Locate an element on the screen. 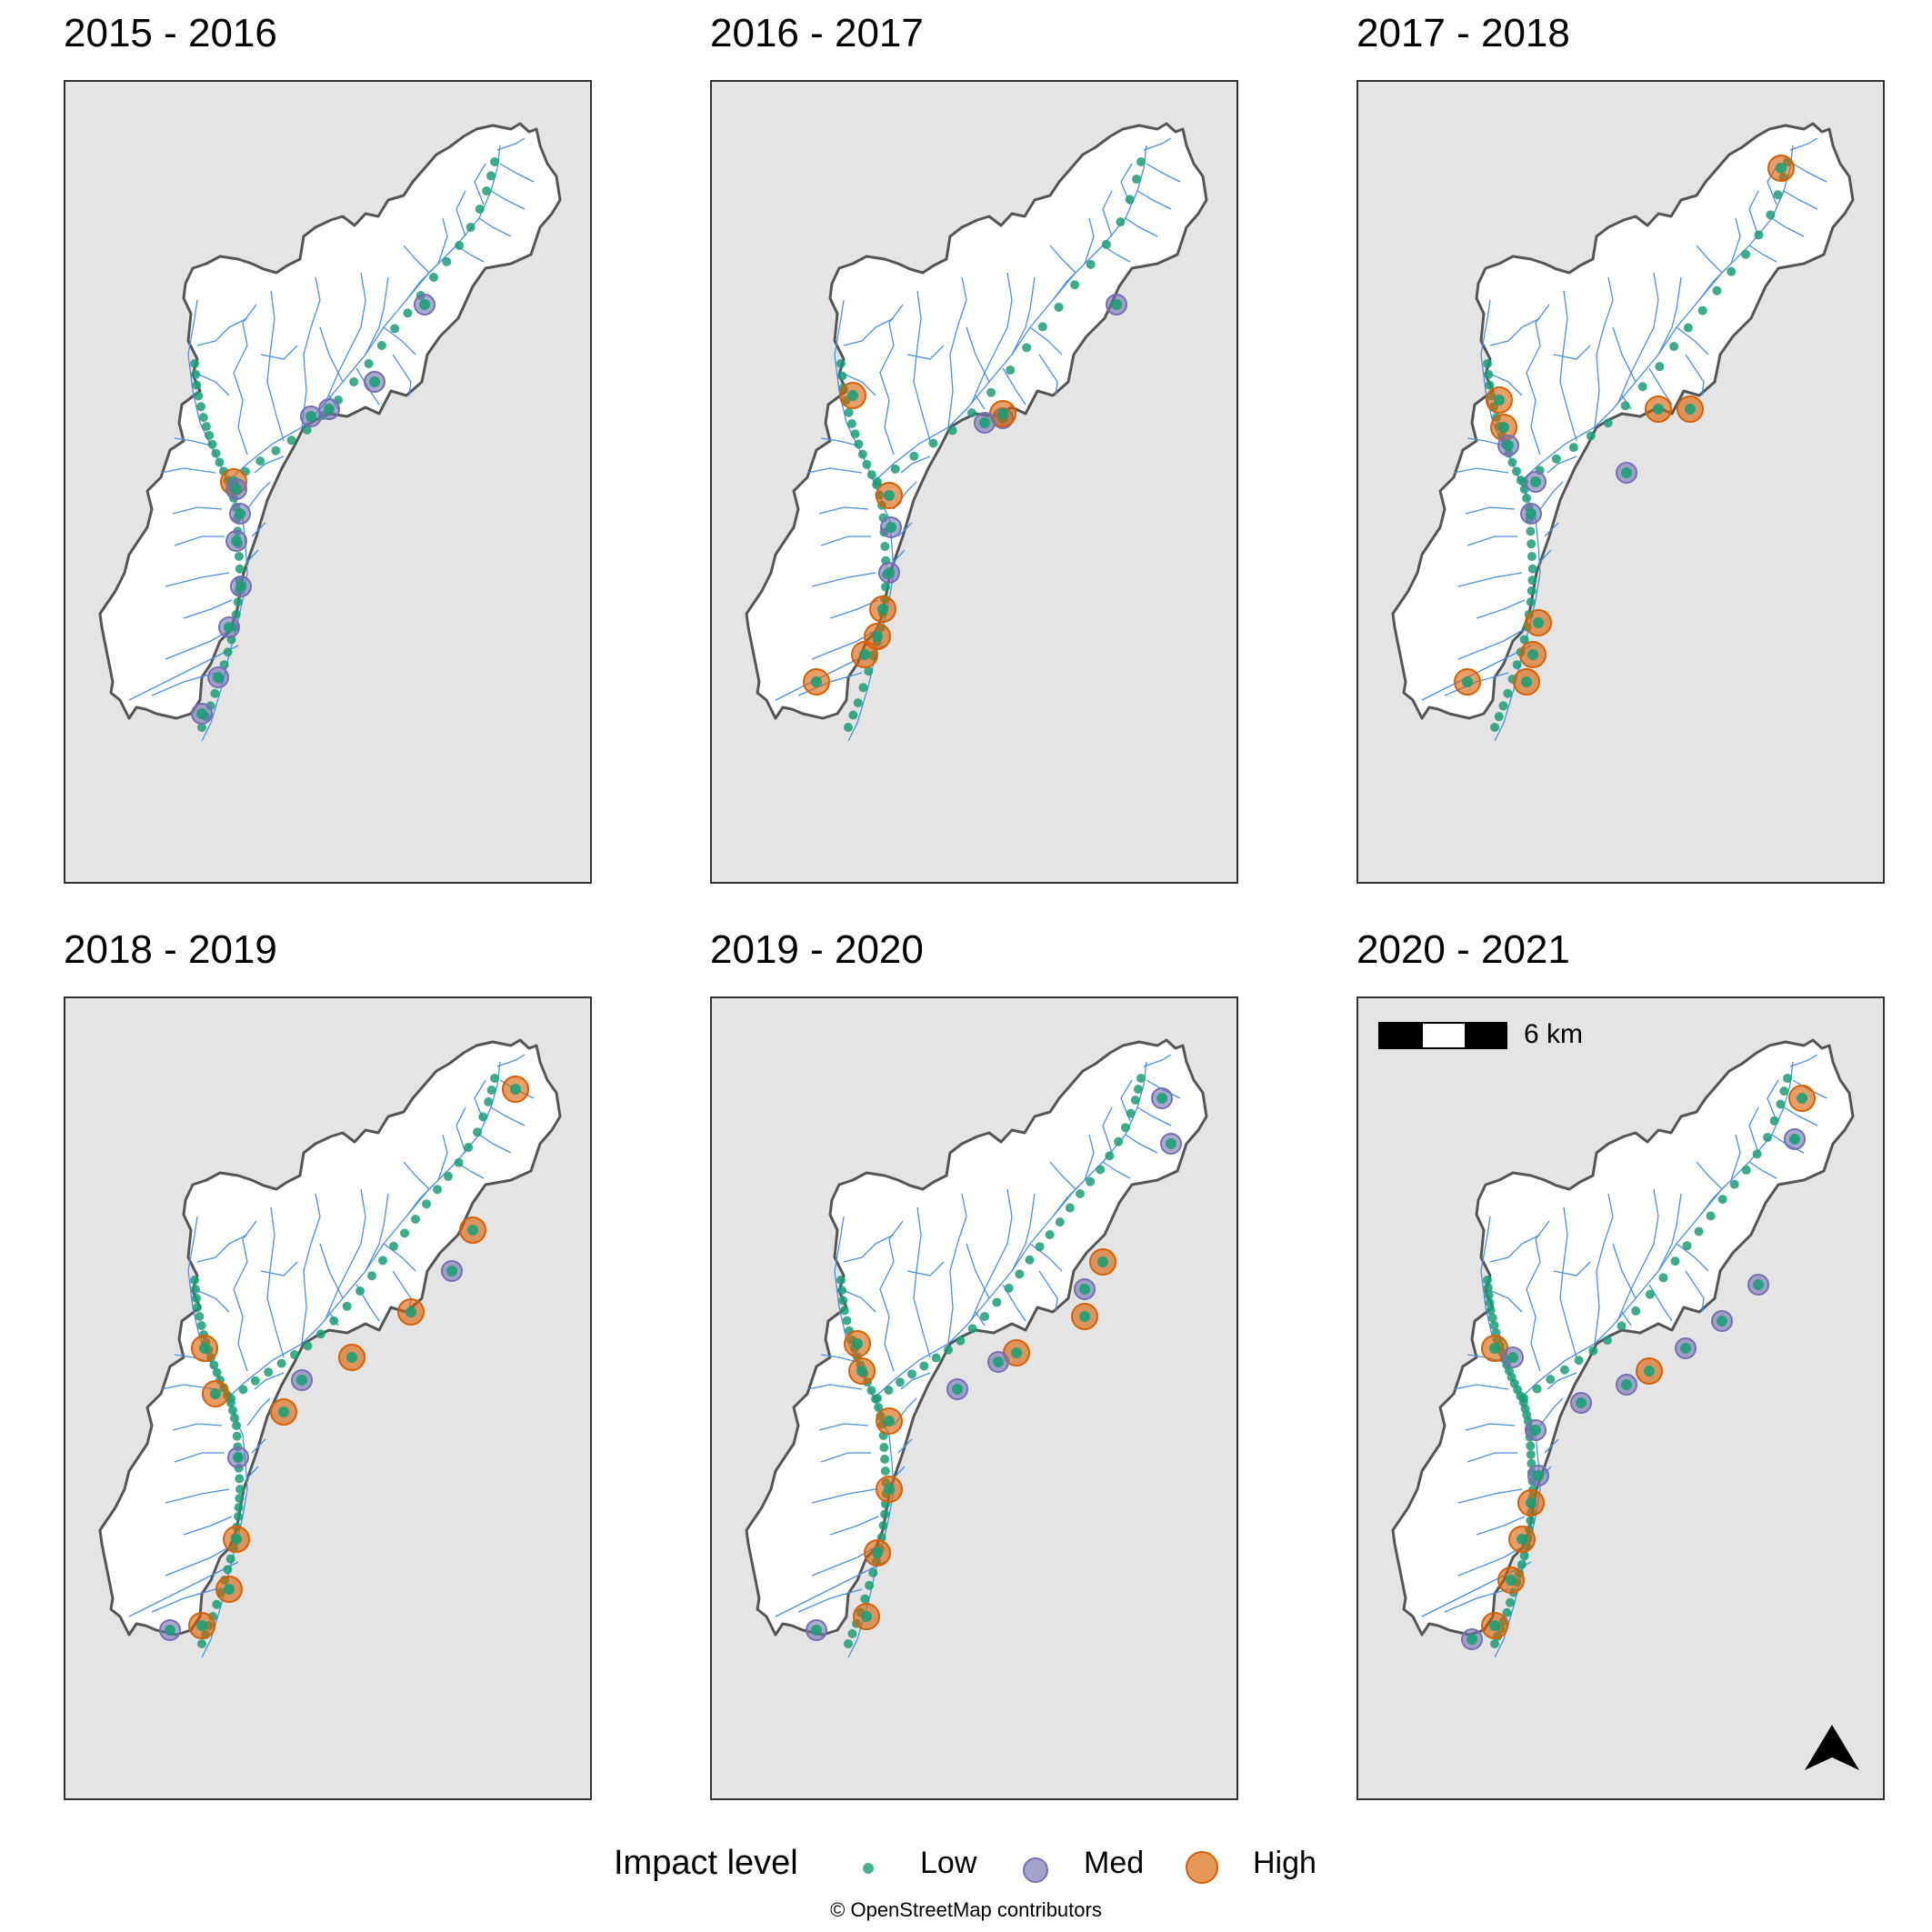 The height and width of the screenshot is (1932, 1932). panel-title-2: 2016 - 2017 is located at coordinates (817, 33).